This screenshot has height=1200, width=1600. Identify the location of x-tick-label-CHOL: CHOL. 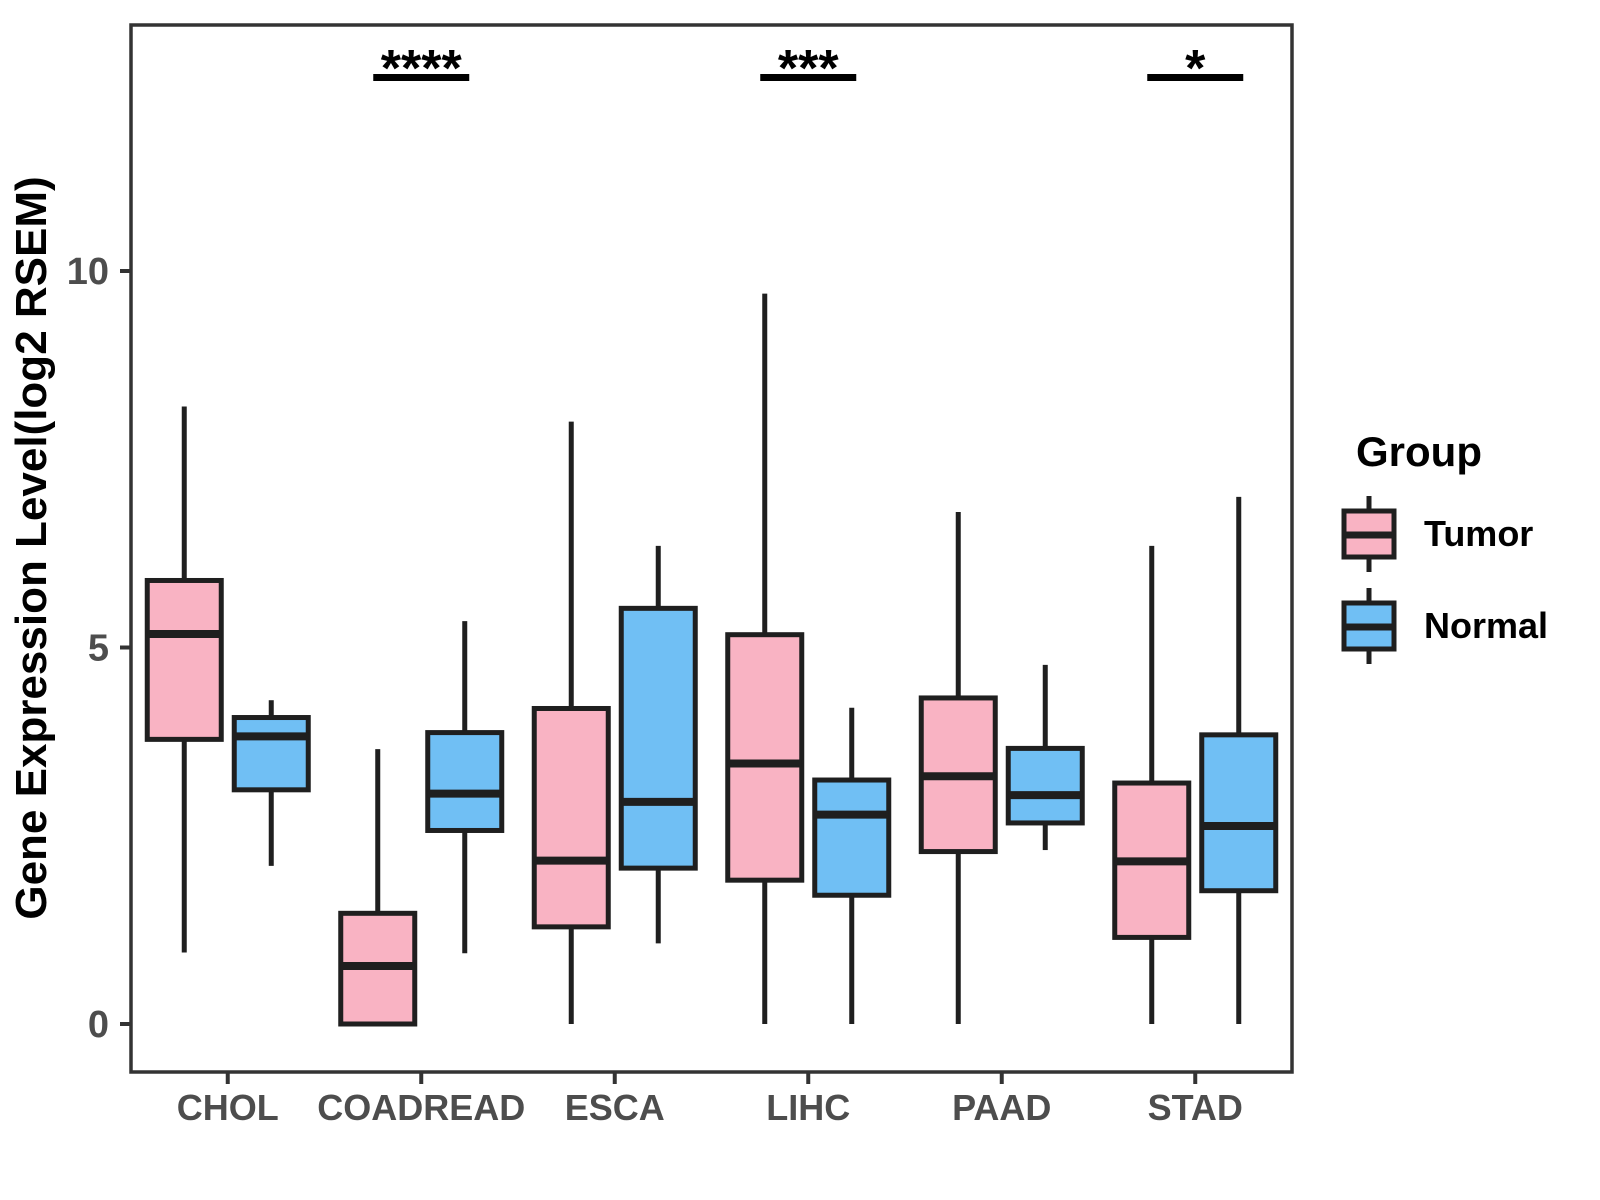
(228, 1107).